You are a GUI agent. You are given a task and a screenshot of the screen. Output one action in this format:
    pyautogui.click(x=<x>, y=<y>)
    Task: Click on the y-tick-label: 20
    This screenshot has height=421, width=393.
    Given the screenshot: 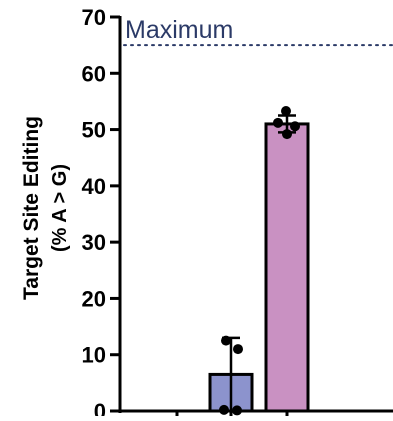 What is the action you would take?
    pyautogui.click(x=94, y=298)
    